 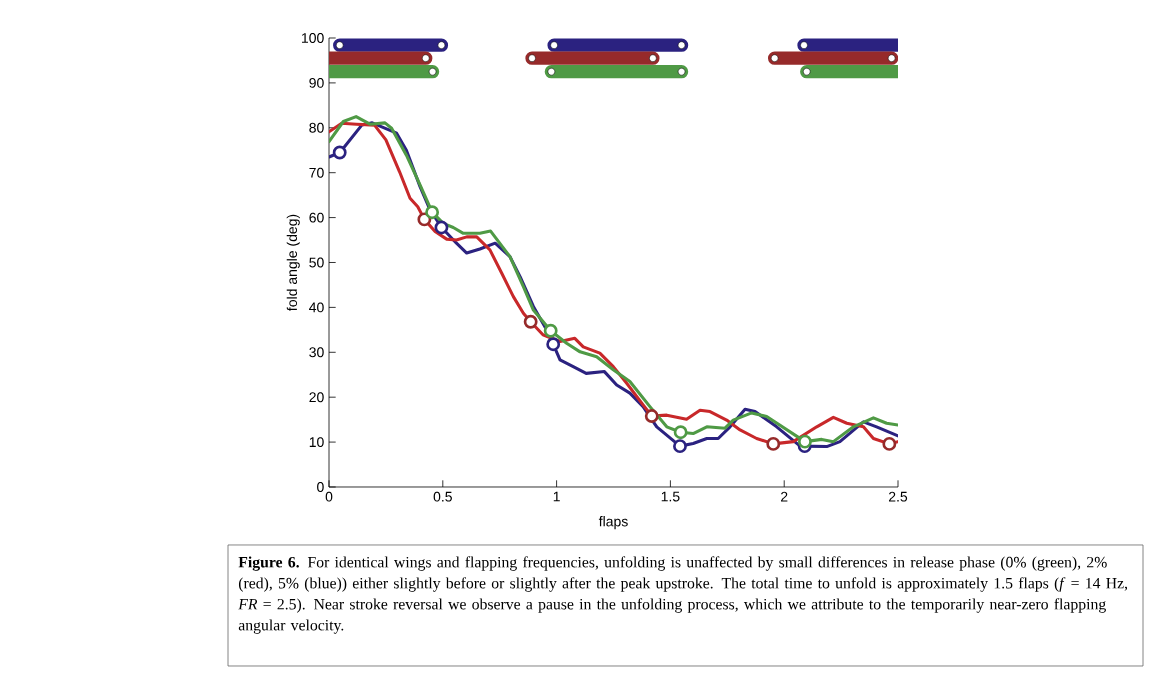 I want to click on y-tick-label: 80, so click(x=316, y=127).